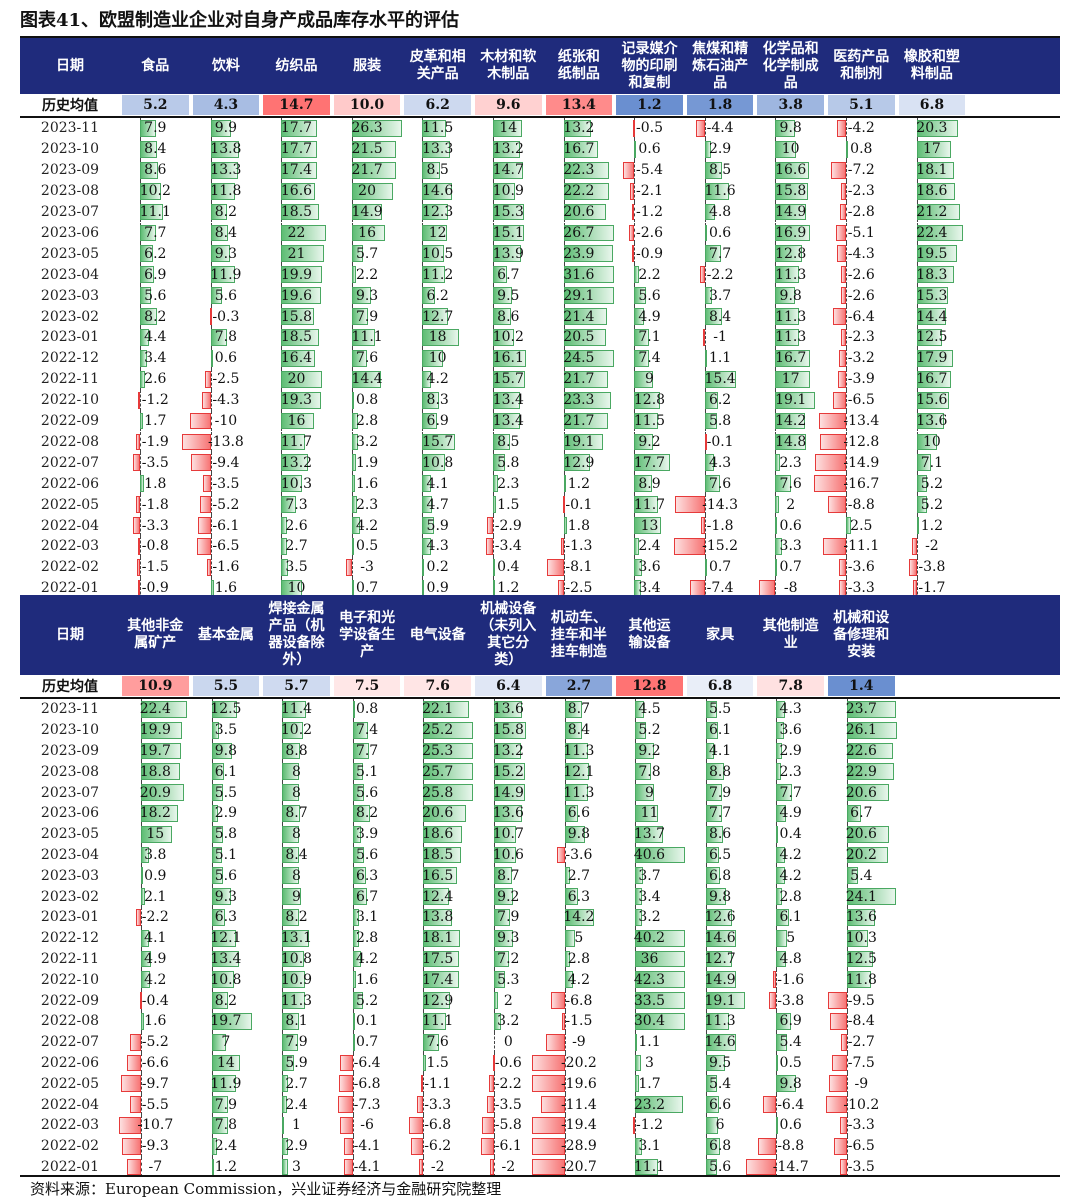 The width and height of the screenshot is (1080, 1201). I want to click on data-cell: 40.2, so click(649, 938).